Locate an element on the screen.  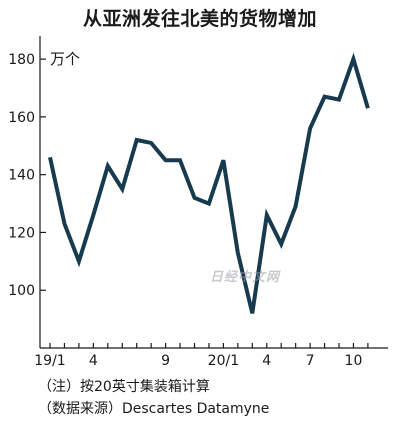
x-tick-label: 20/1 is located at coordinates (223, 361).